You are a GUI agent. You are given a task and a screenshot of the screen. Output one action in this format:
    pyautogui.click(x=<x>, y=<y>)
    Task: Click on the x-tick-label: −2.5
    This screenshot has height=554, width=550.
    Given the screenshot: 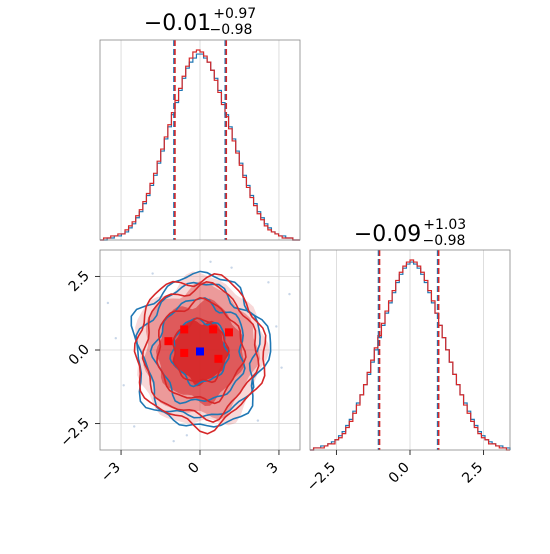 What is the action you would take?
    pyautogui.click(x=321, y=477)
    